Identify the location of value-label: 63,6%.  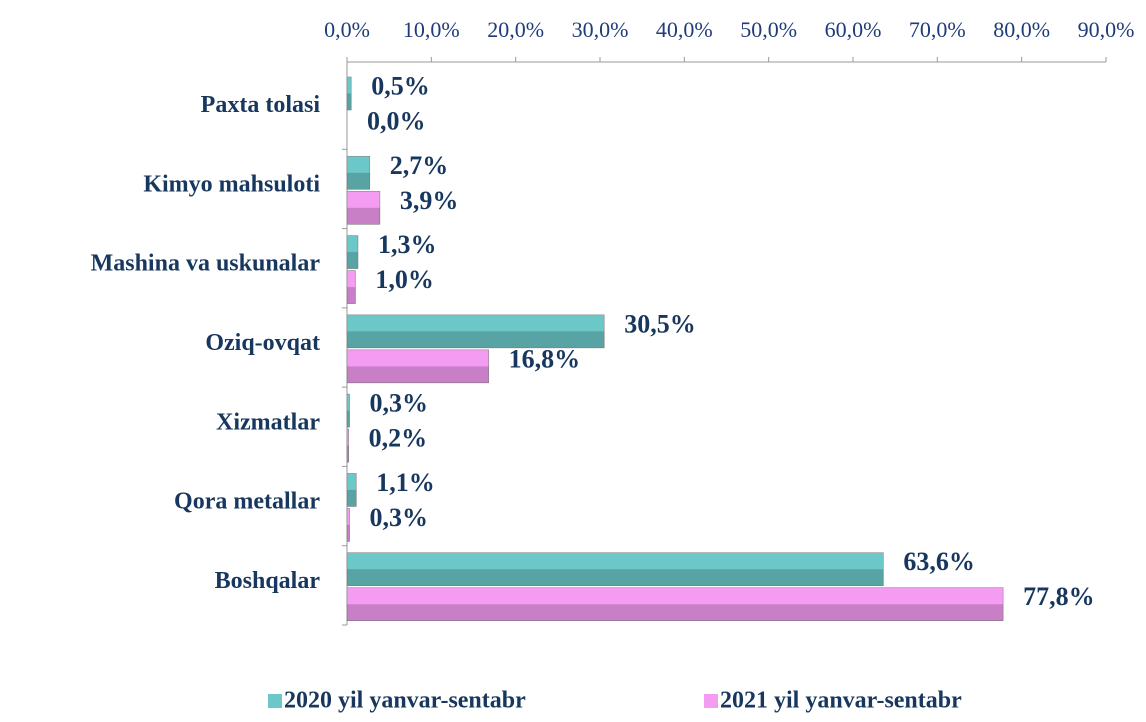
(939, 561).